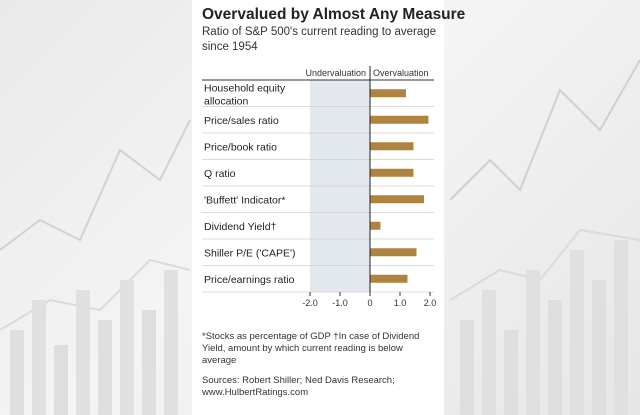 This screenshot has height=415, width=640. I want to click on x-tick-label: 0, so click(369, 303).